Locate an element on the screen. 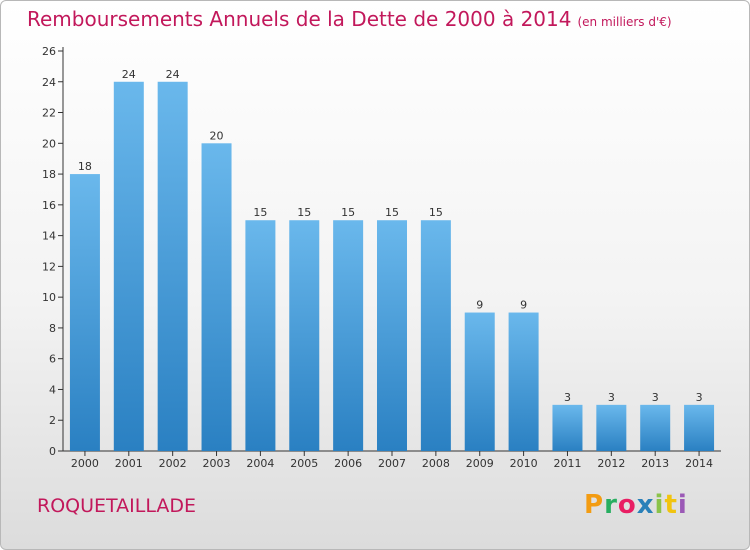 The height and width of the screenshot is (550, 750). x-tick-label: 2005 is located at coordinates (304, 463).